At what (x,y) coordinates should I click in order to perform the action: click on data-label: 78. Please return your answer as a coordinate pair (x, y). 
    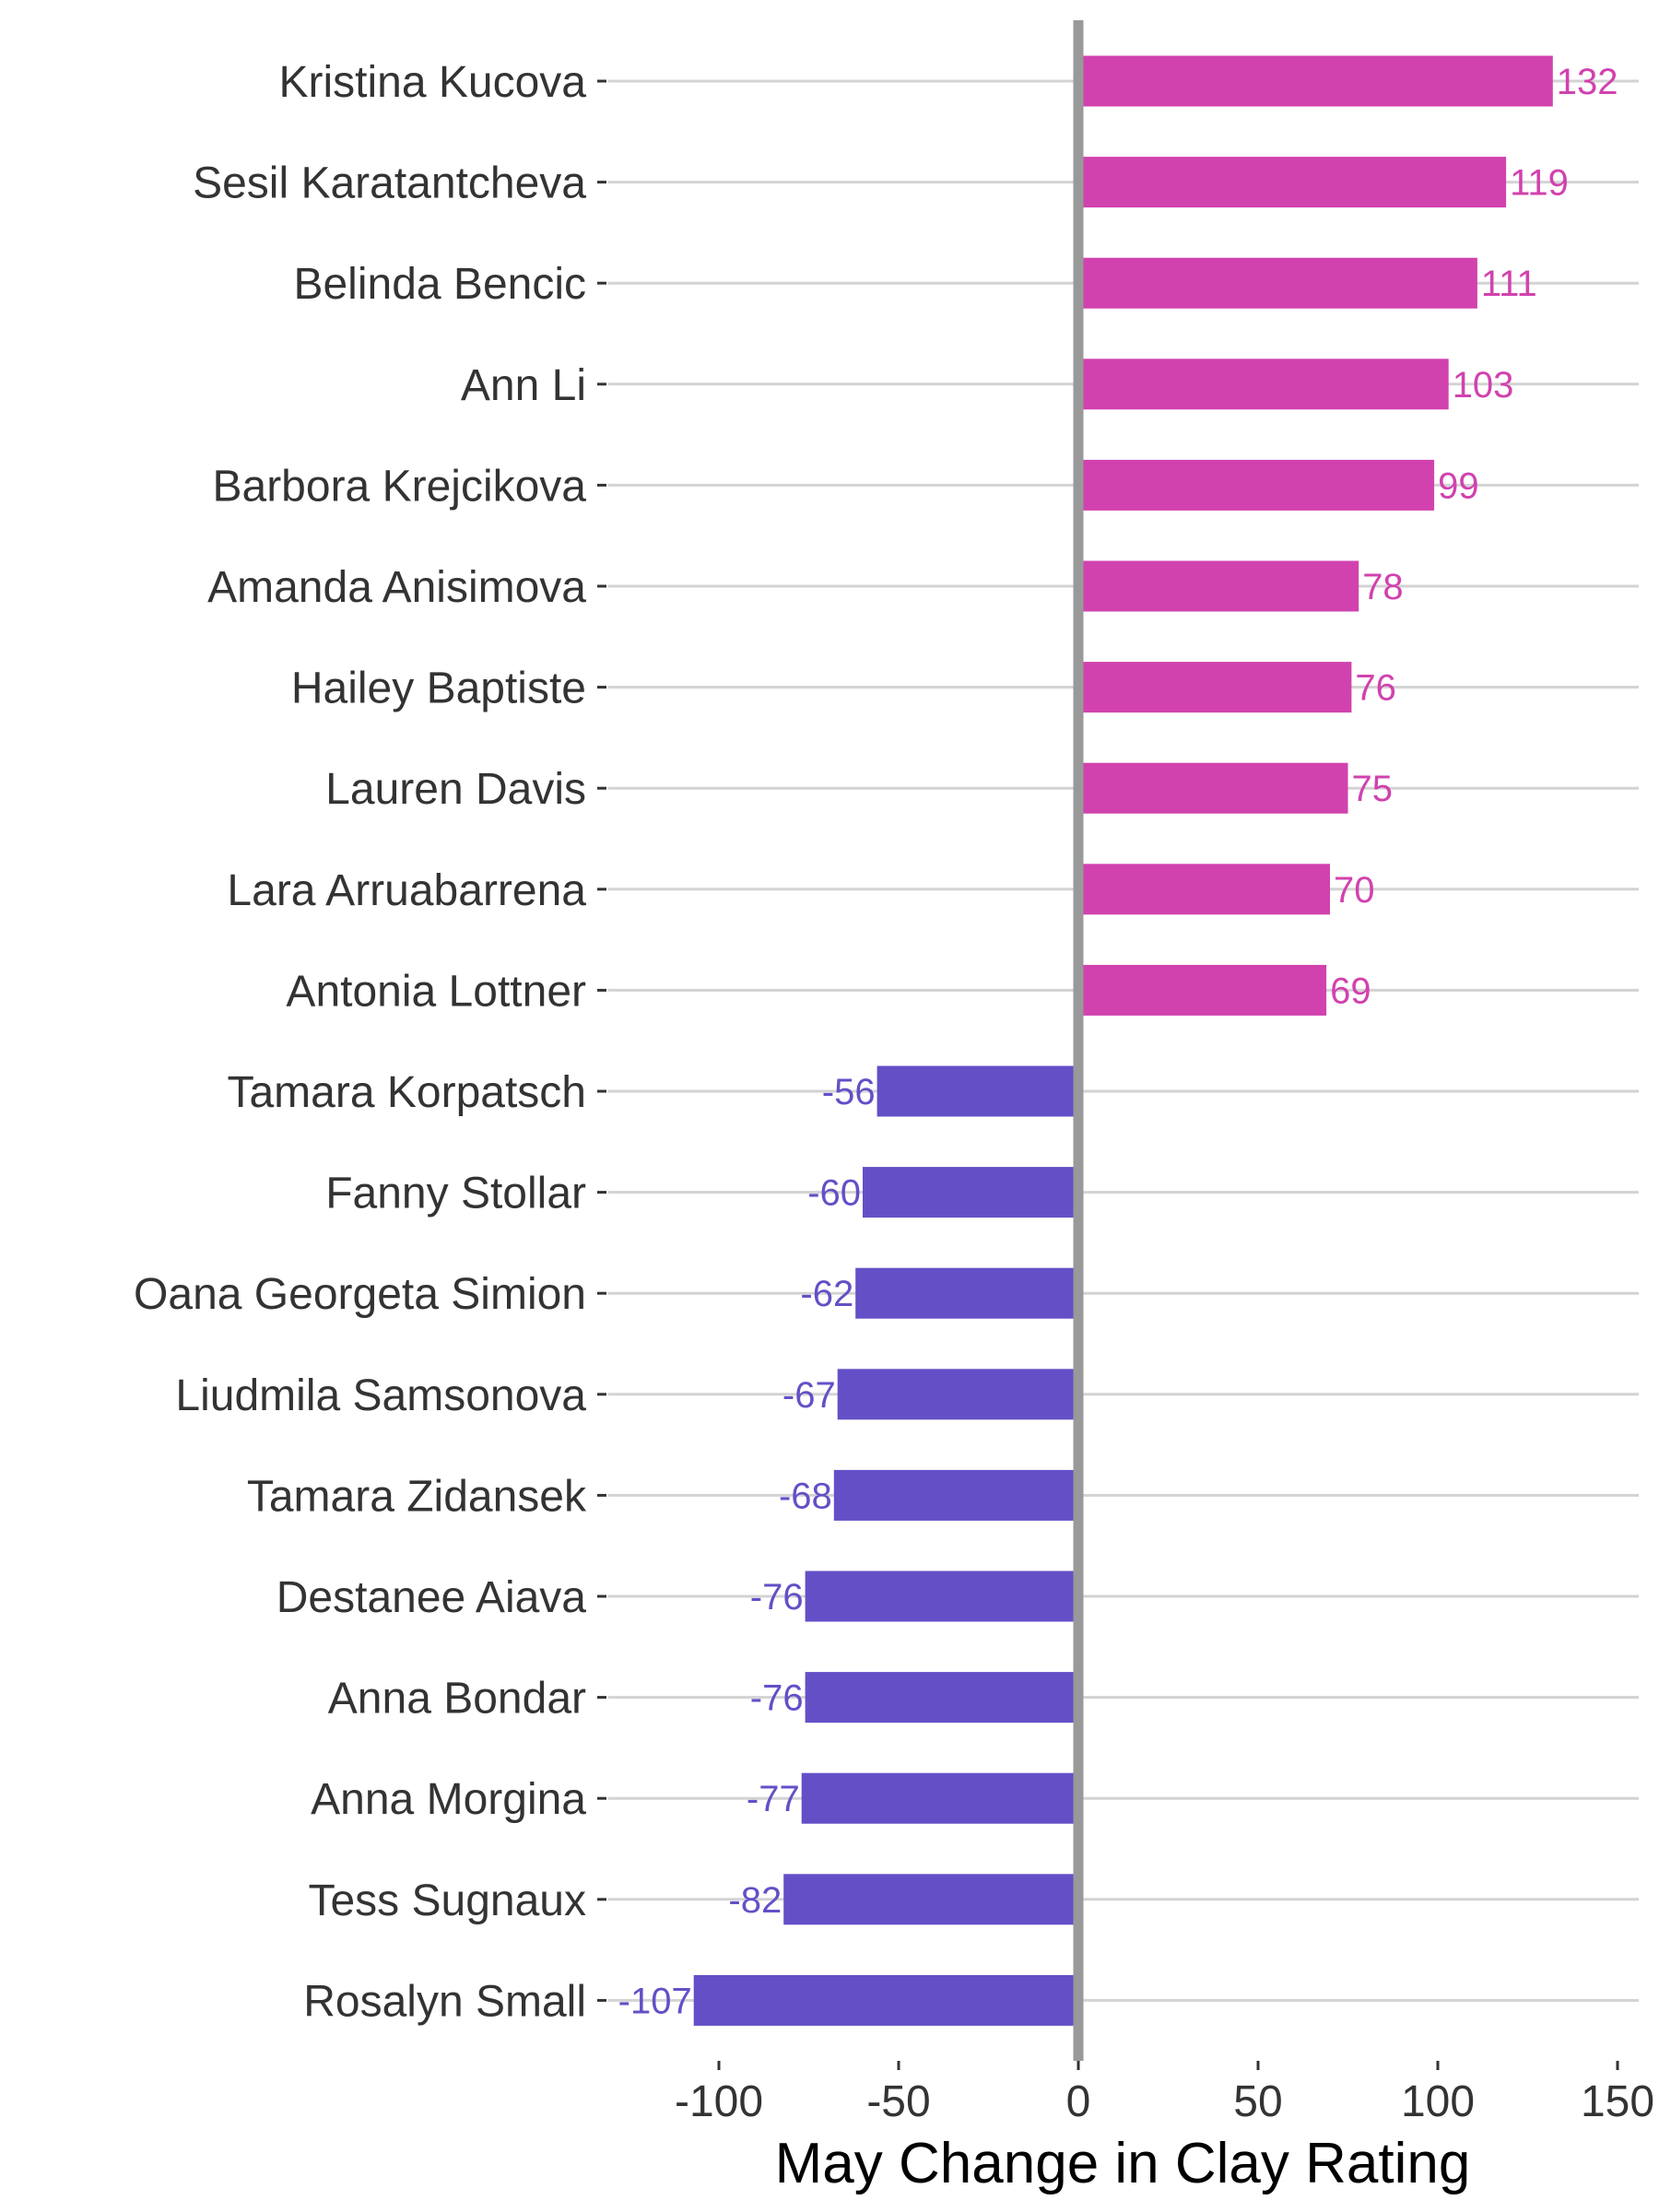
    Looking at the image, I should click on (1383, 587).